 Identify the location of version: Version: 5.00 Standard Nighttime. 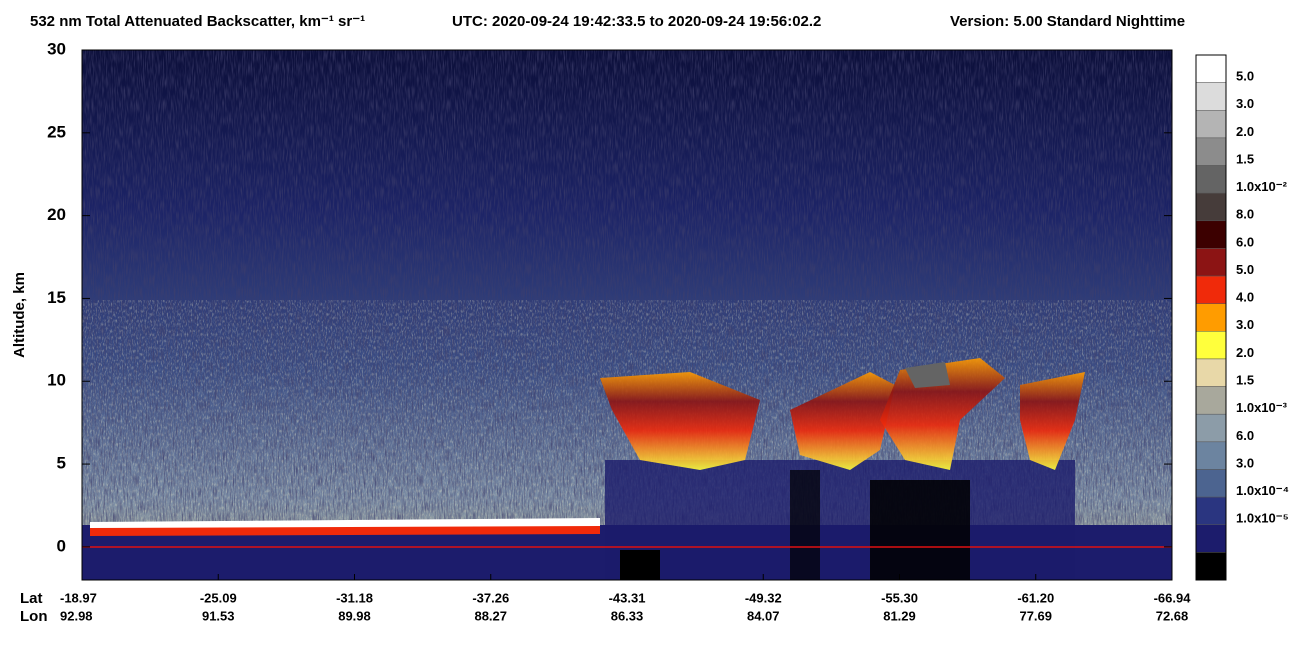
(1067, 21).